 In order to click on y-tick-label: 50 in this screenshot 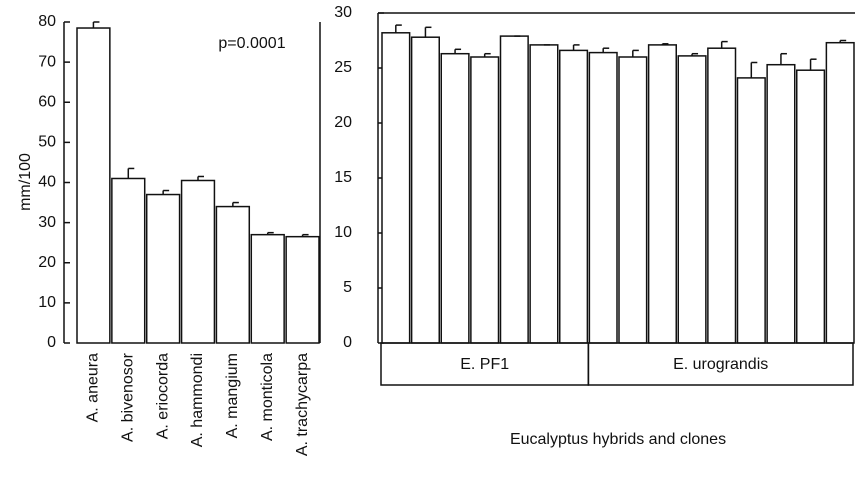, I will do `click(47, 142)`.